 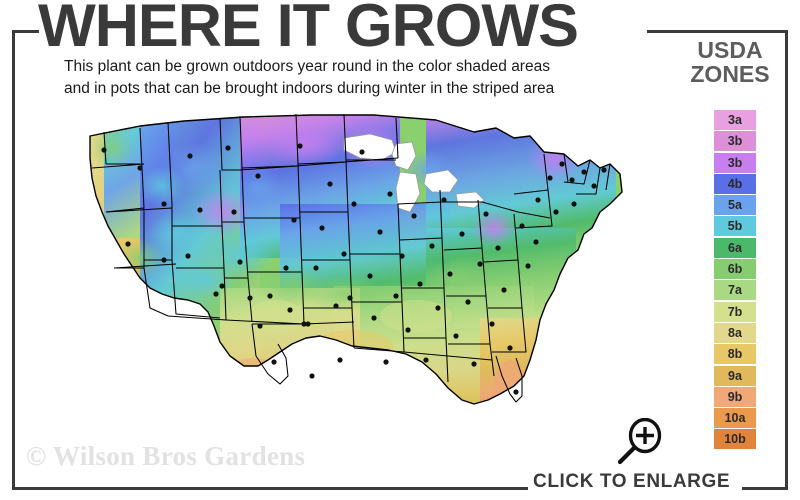 I want to click on zone-chip-6a-6: 6a, so click(x=735, y=247).